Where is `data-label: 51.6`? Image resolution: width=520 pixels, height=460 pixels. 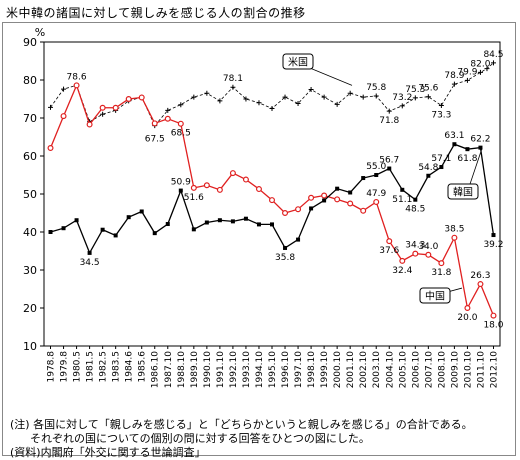 data-label: 51.6 is located at coordinates (194, 198).